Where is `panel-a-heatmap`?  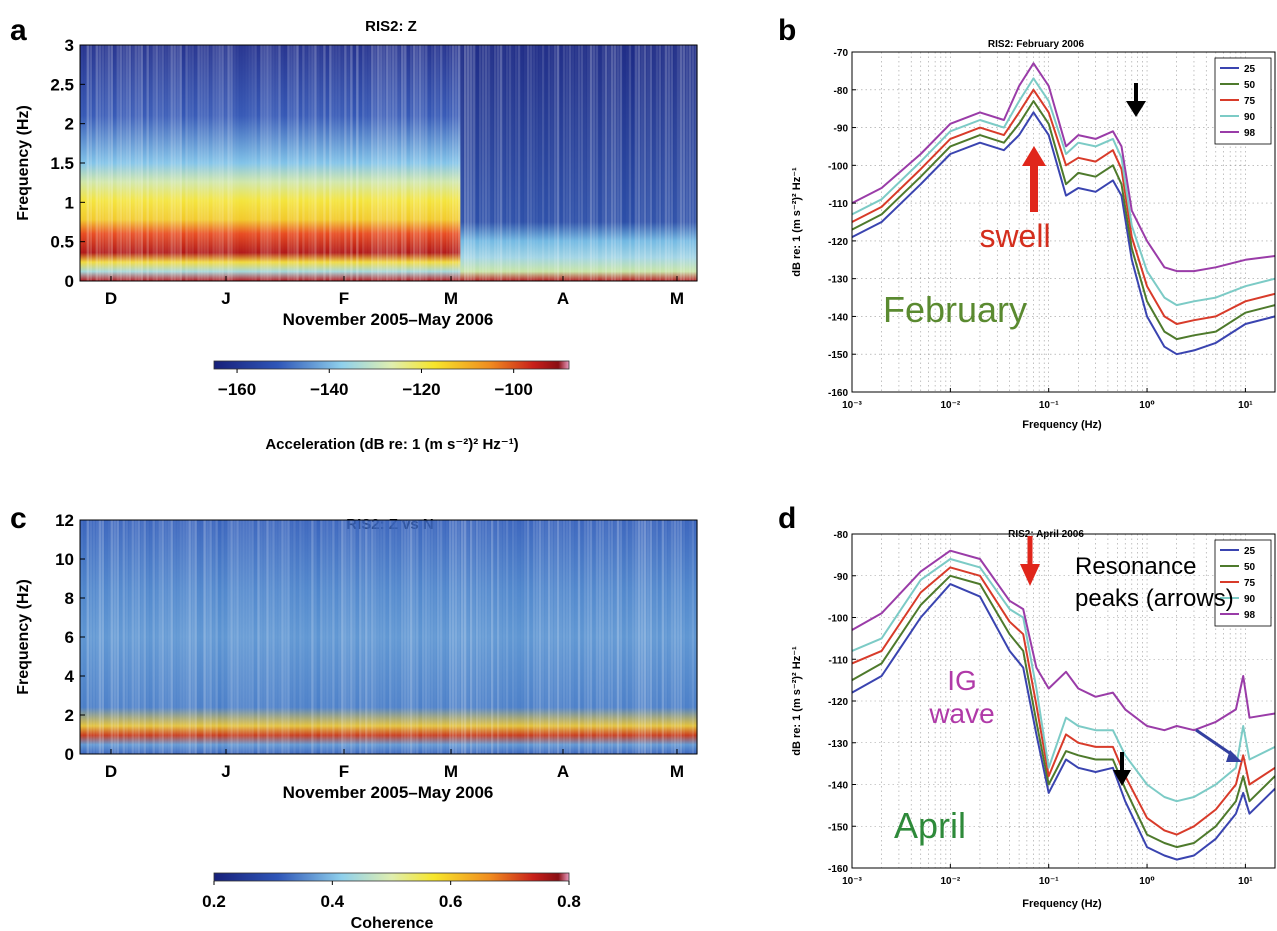
panel-a-heatmap is located at coordinates (389, 163).